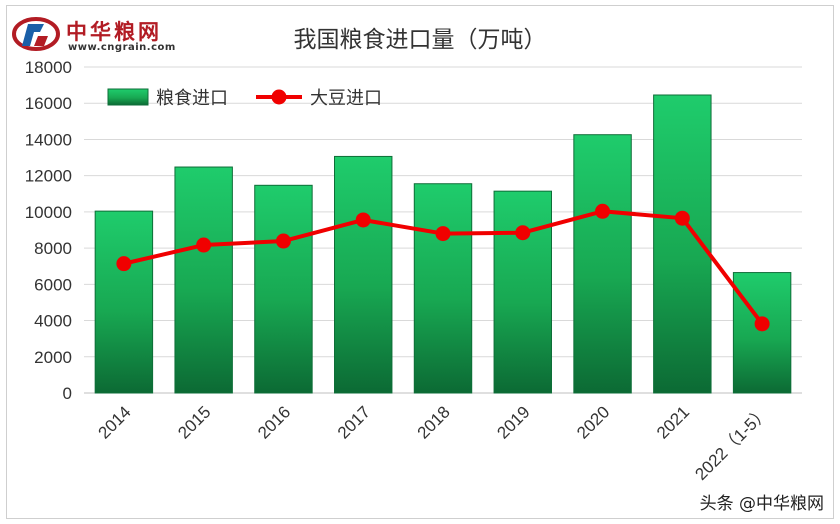  What do you see at coordinates (53, 248) in the screenshot?
I see `y-tick-label: 8000` at bounding box center [53, 248].